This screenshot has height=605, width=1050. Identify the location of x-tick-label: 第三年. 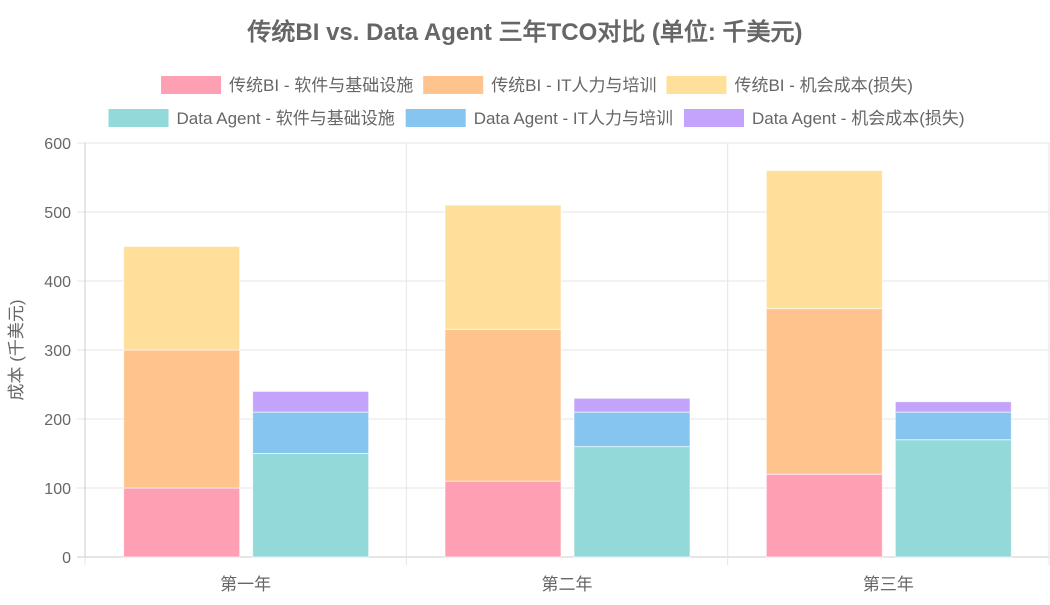
(888, 584).